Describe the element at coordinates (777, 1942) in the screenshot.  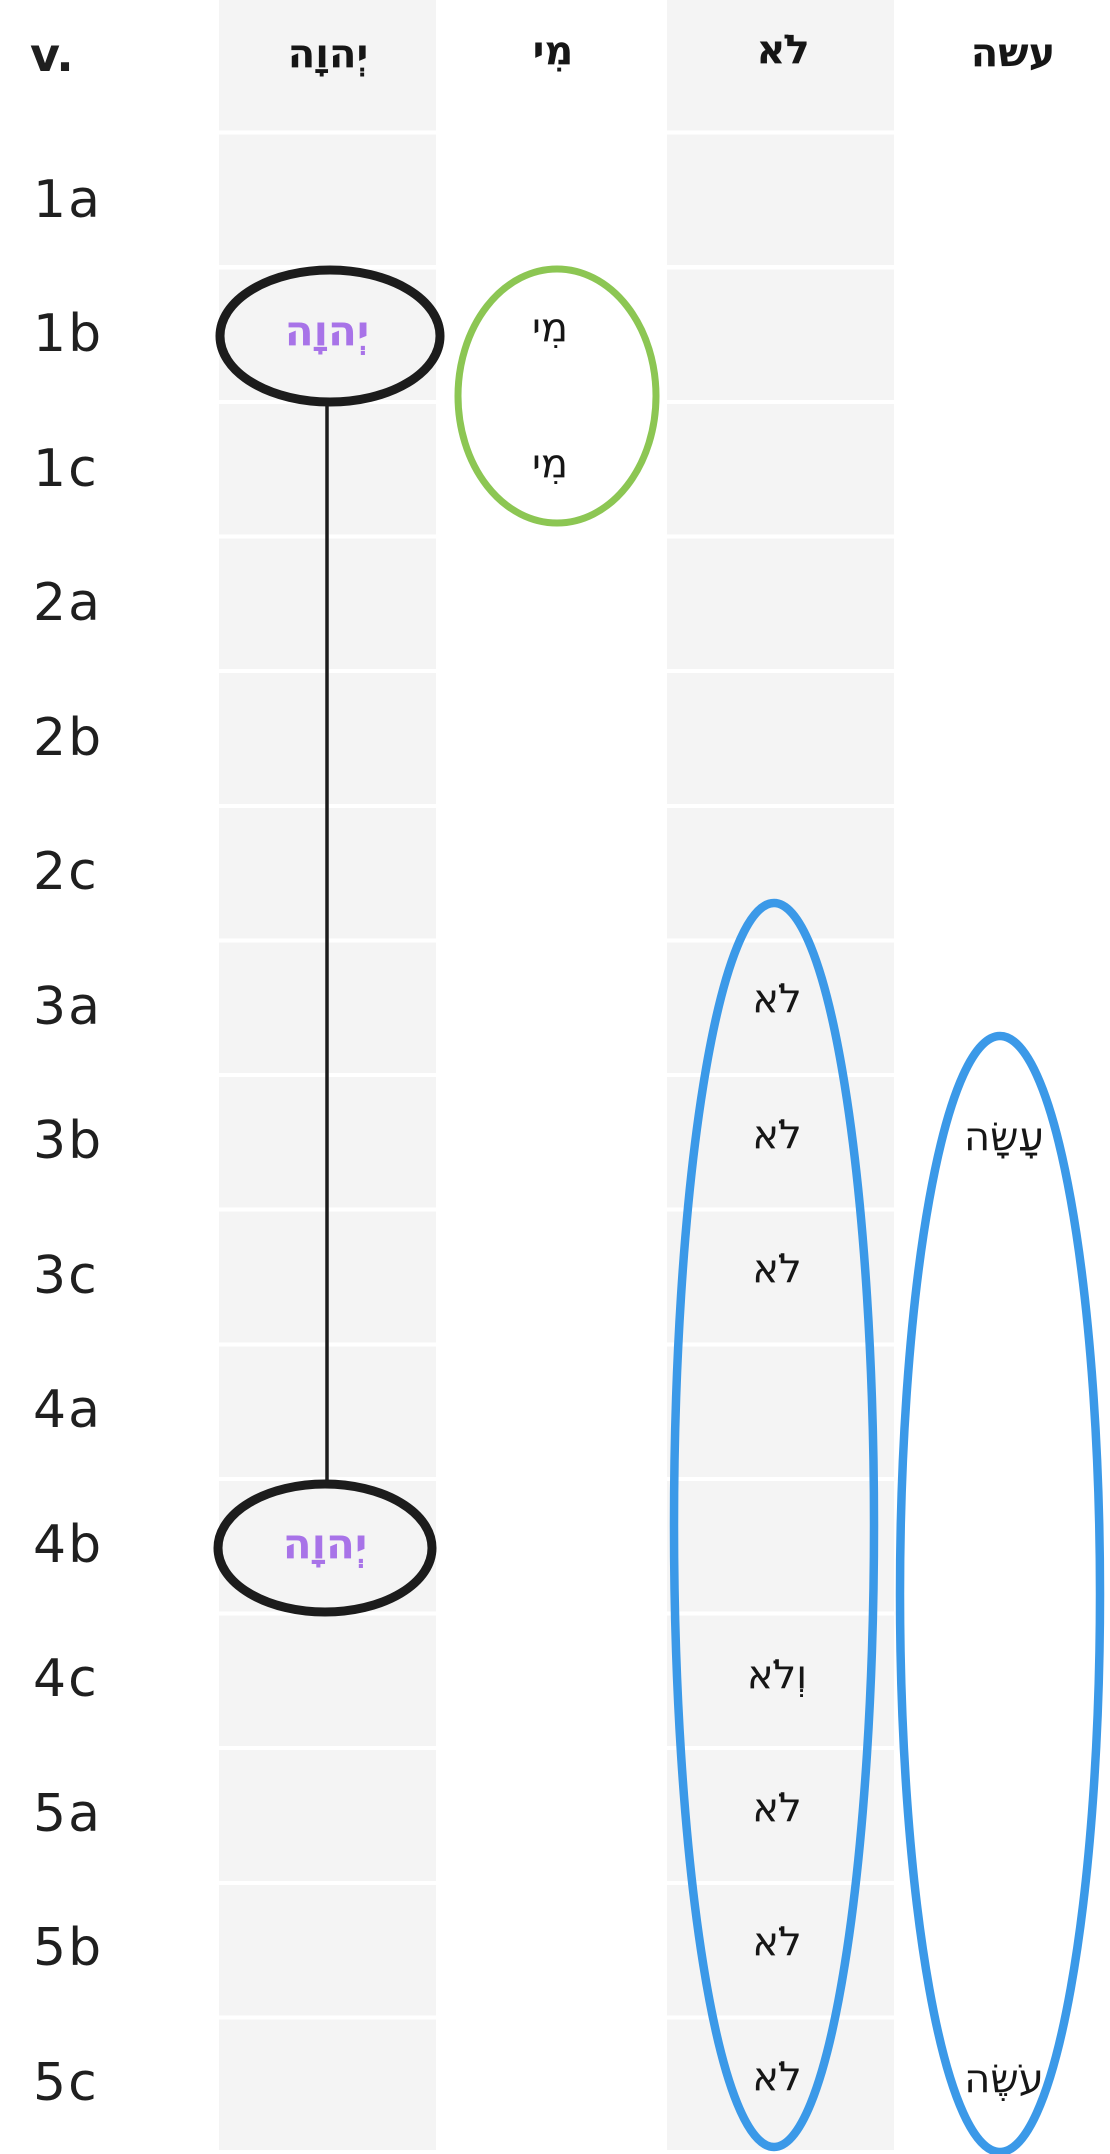
I see `word-lo-5b: לֹא` at that location.